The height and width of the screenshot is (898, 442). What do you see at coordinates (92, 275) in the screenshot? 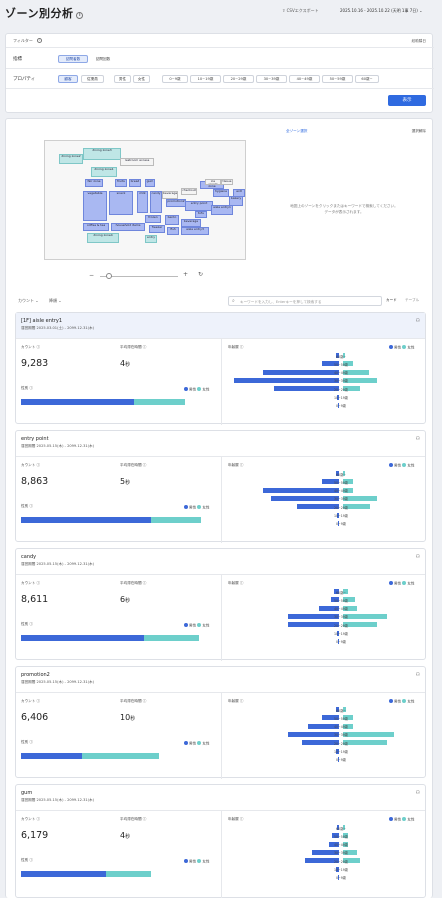
I see `zoom-out-button: −` at bounding box center [92, 275].